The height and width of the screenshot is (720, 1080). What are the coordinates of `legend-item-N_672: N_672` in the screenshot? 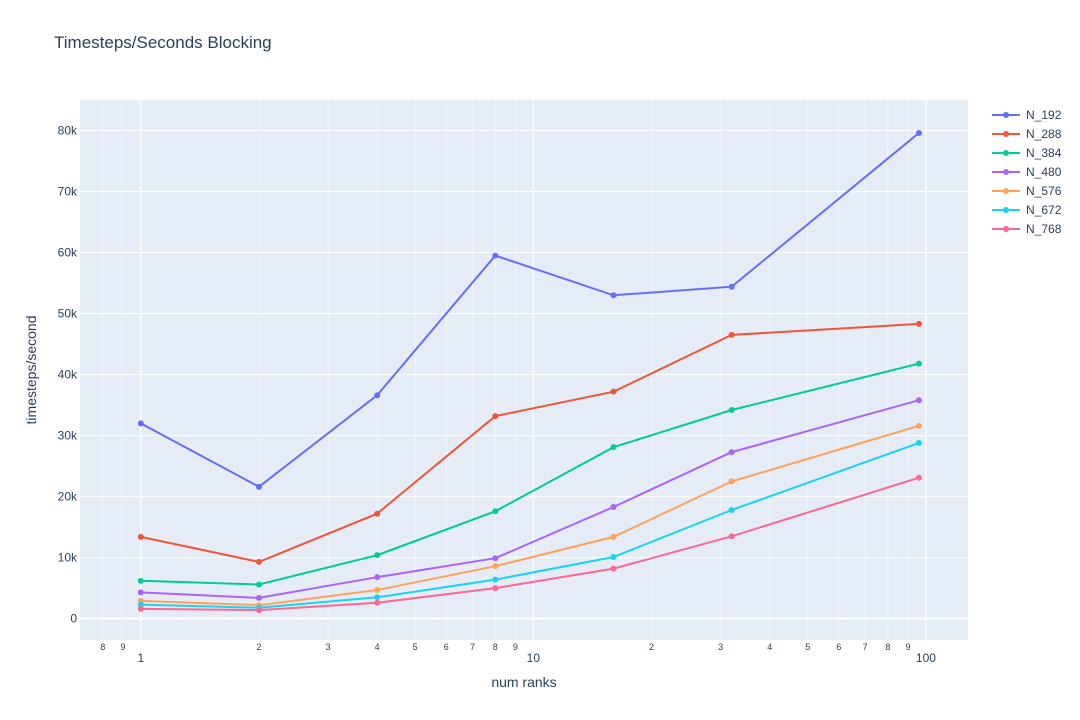 It's located at (1027, 210).